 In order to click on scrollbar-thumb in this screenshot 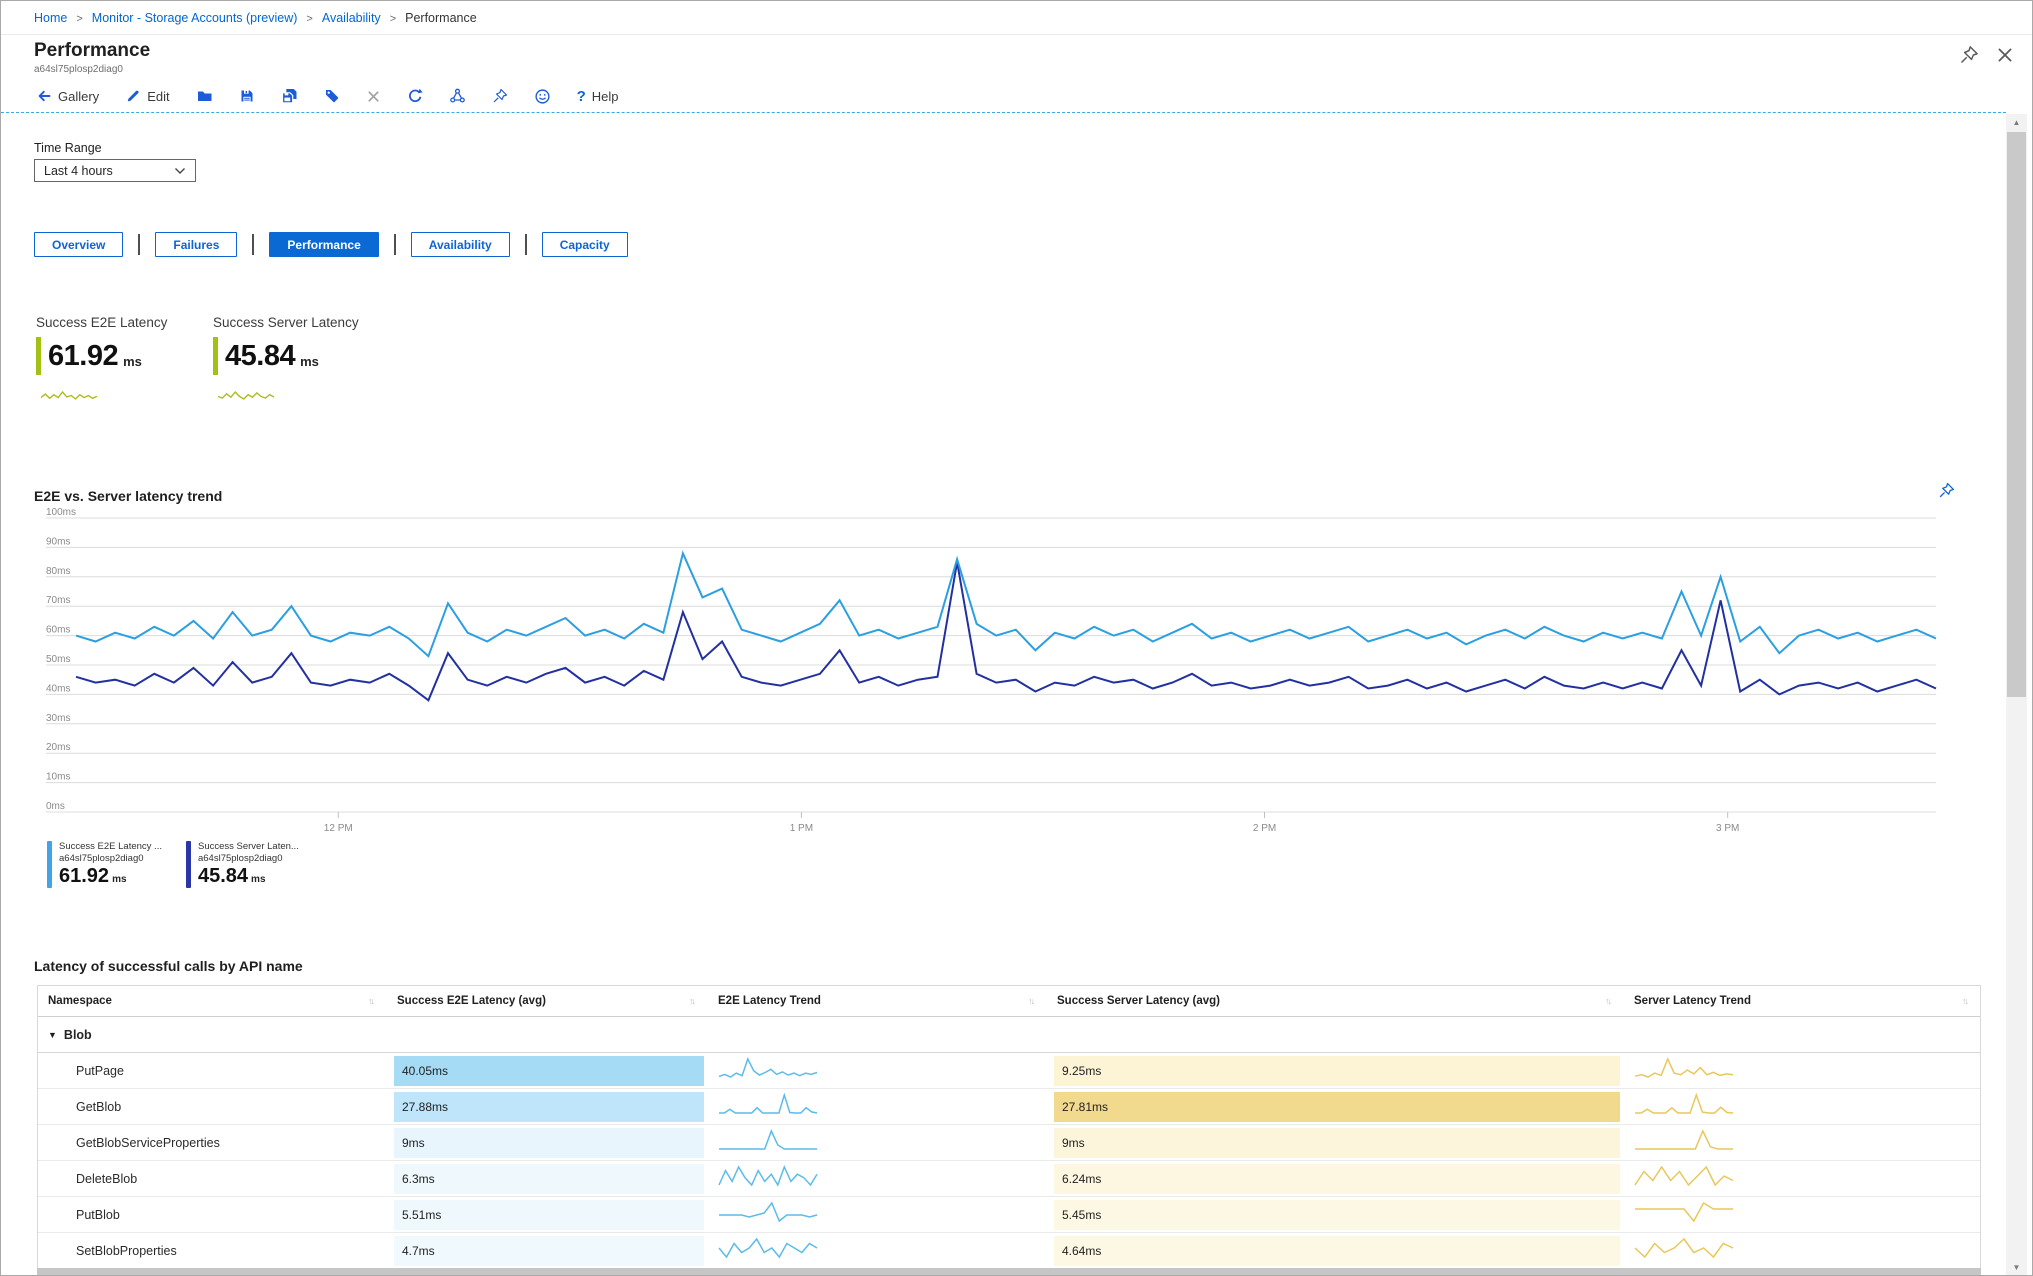, I will do `click(2016, 414)`.